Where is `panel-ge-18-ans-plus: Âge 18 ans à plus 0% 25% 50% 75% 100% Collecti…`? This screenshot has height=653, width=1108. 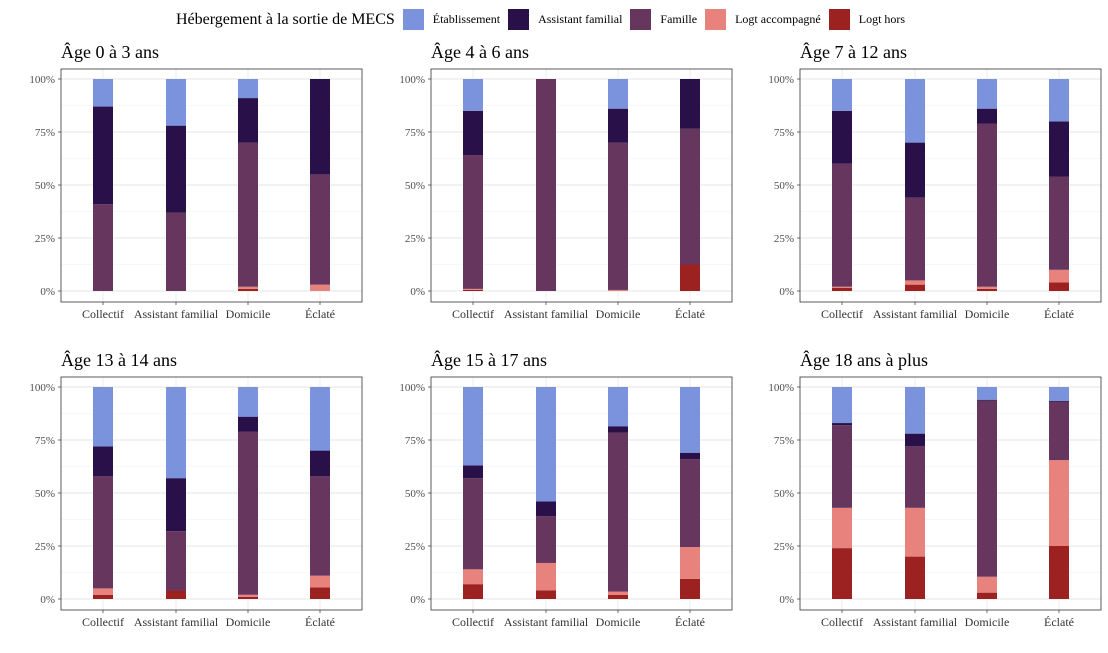
panel-ge-18-ans-plus: Âge 18 ans à plus 0% 25% 50% 75% 100% Collecti… is located at coordinates (935, 489).